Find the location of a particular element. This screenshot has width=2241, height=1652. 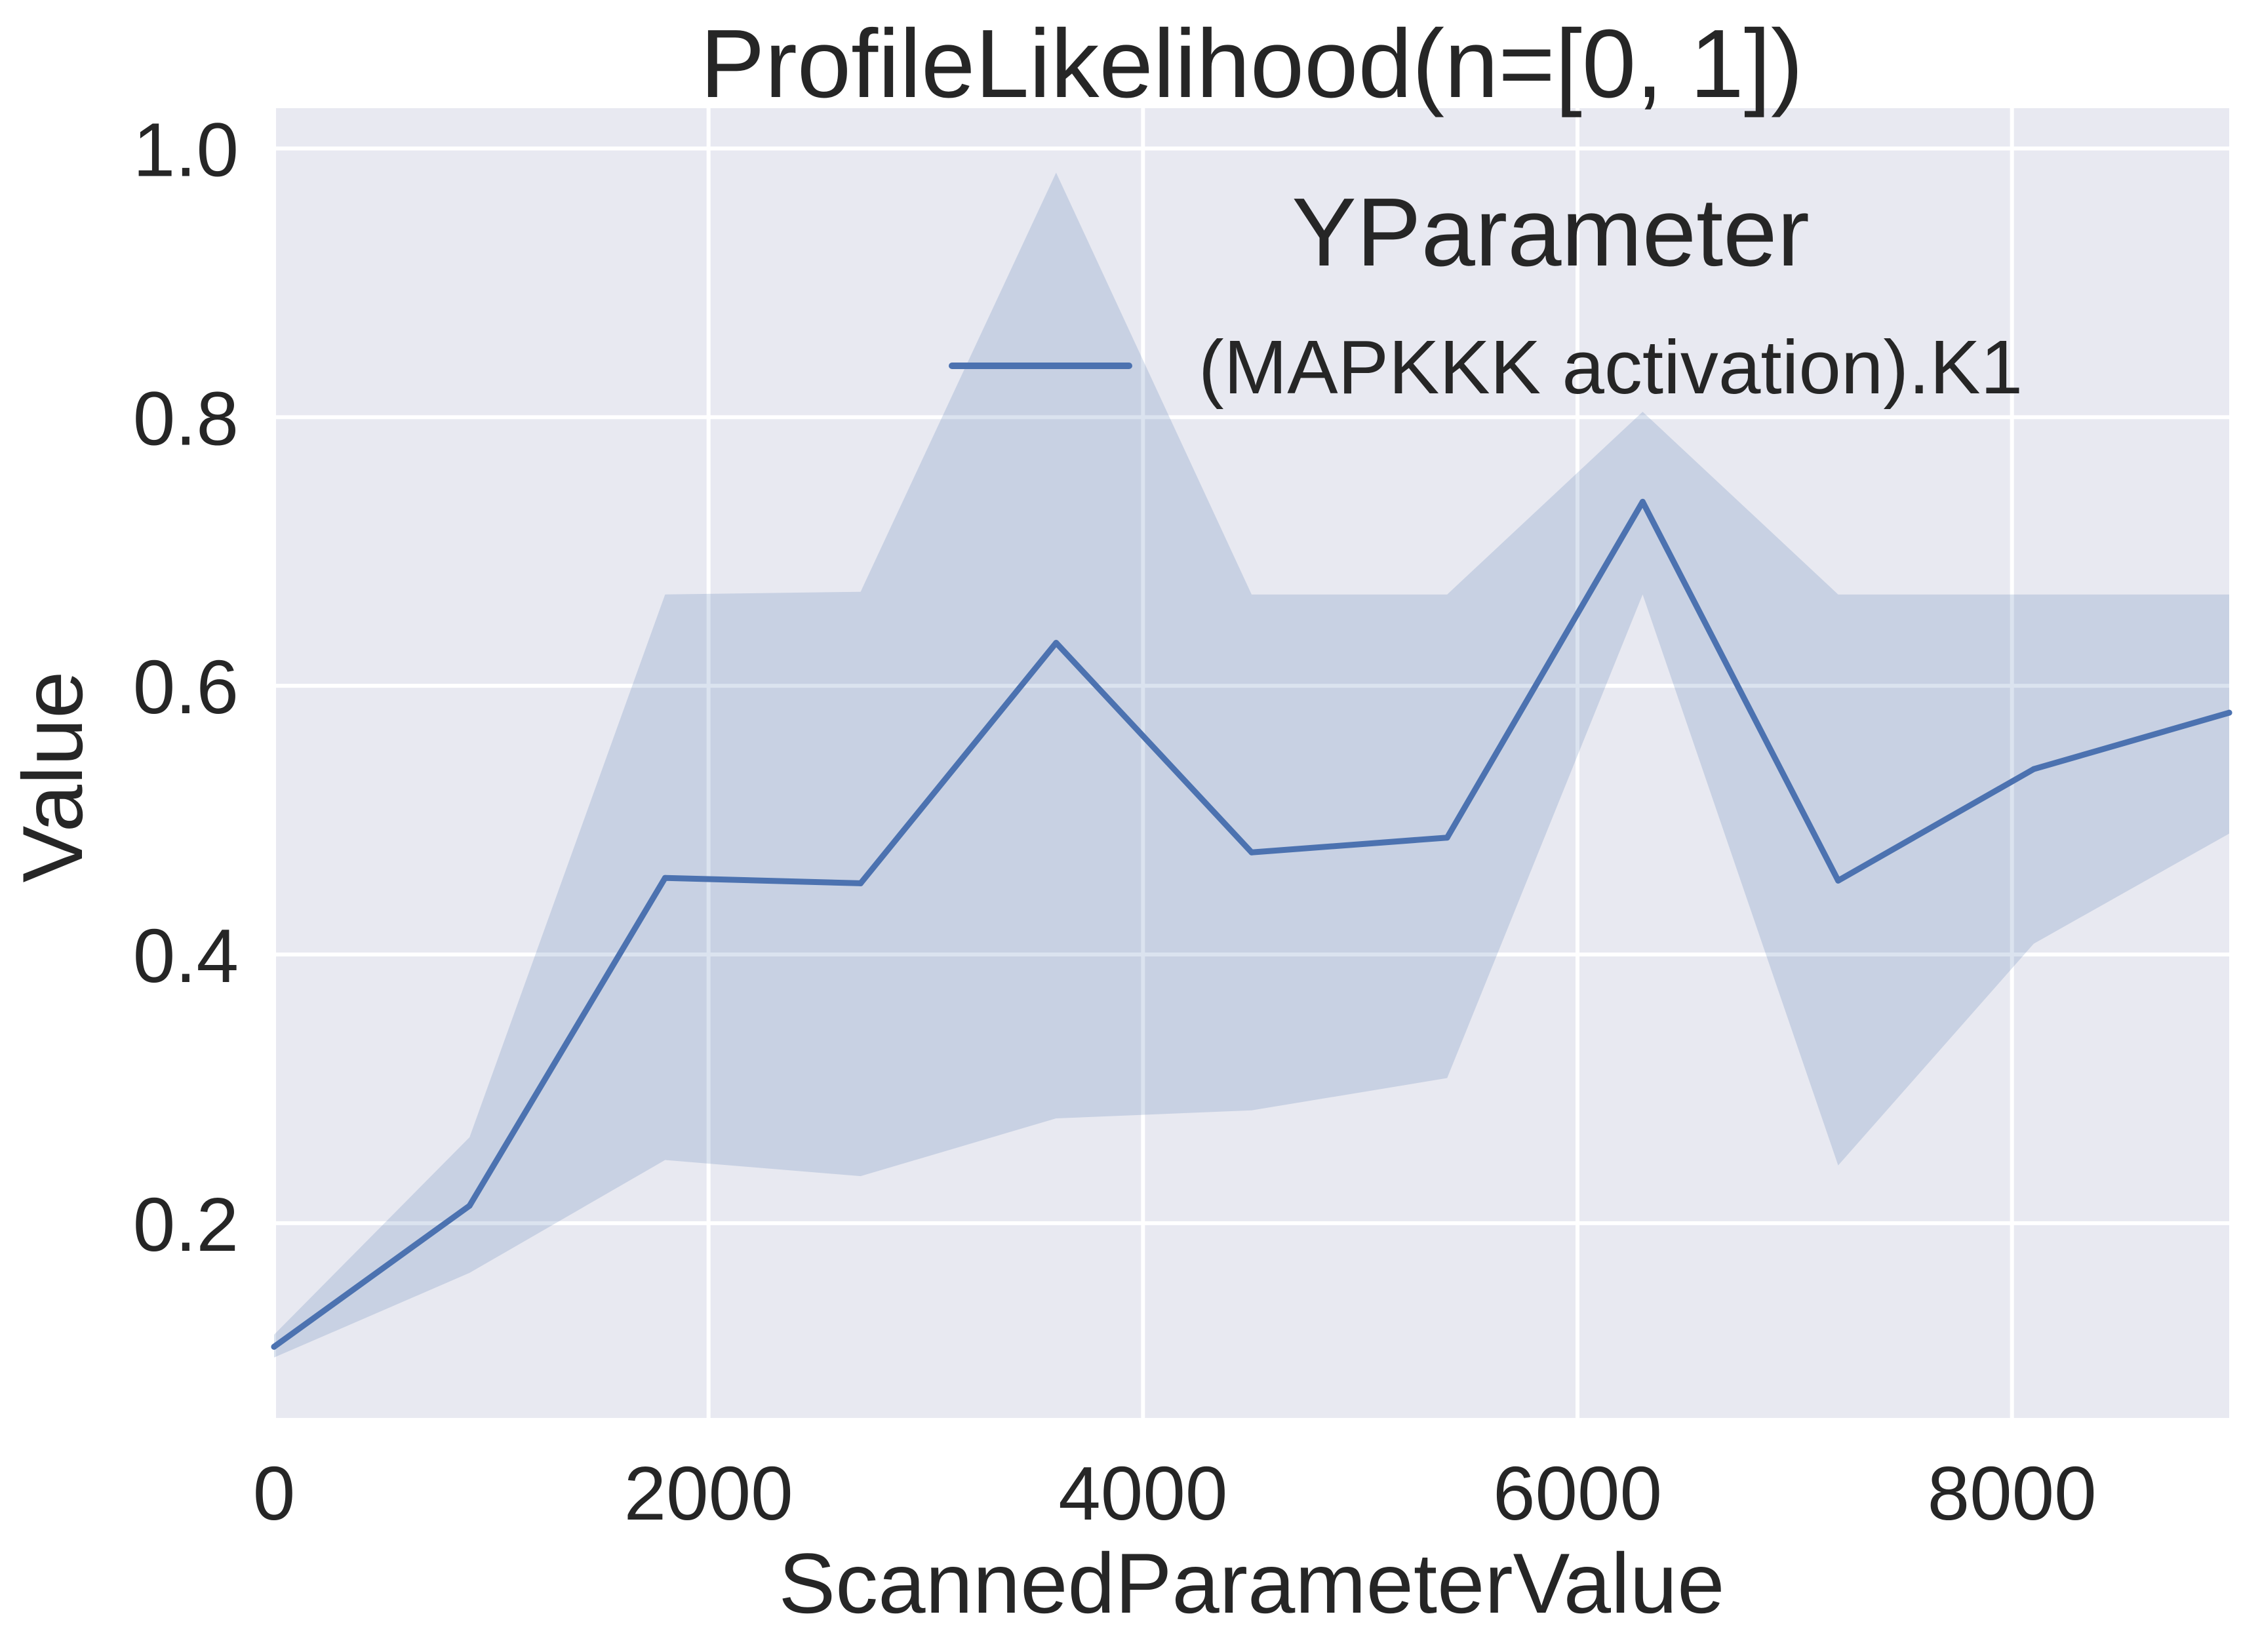

y-tick-label: 0.2 is located at coordinates (186, 1224).